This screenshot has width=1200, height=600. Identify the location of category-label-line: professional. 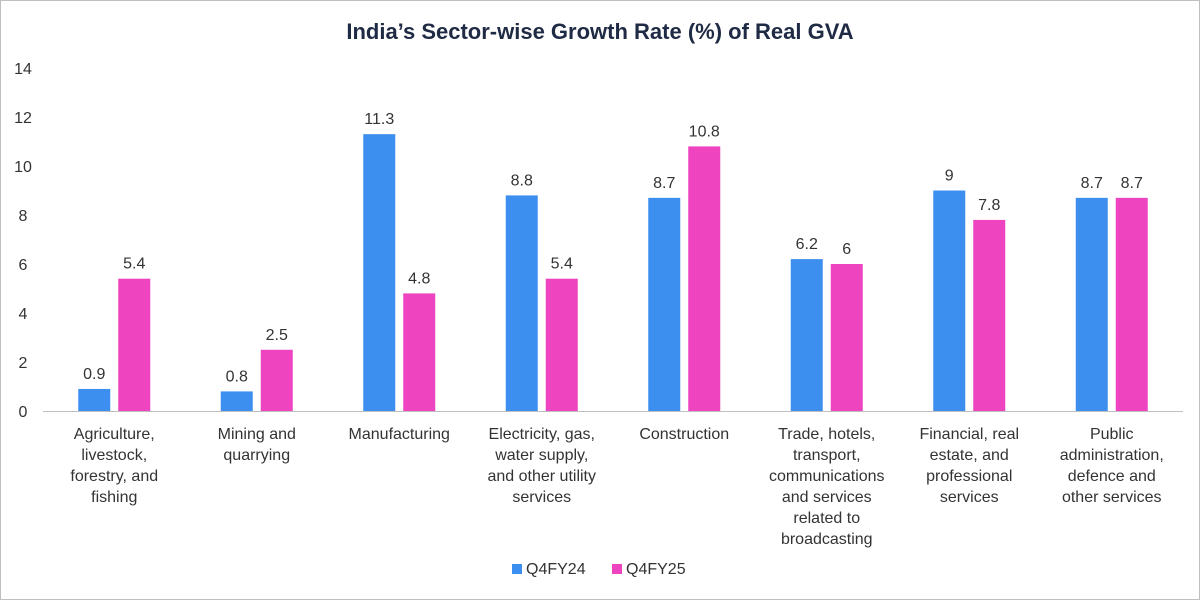
(969, 476).